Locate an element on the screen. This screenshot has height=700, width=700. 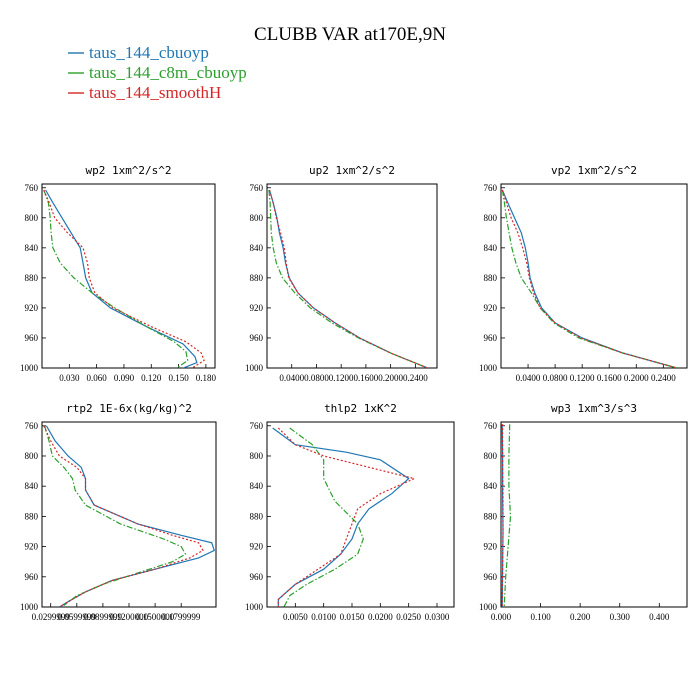
x-tick-label: 0.060 is located at coordinates (97, 378).